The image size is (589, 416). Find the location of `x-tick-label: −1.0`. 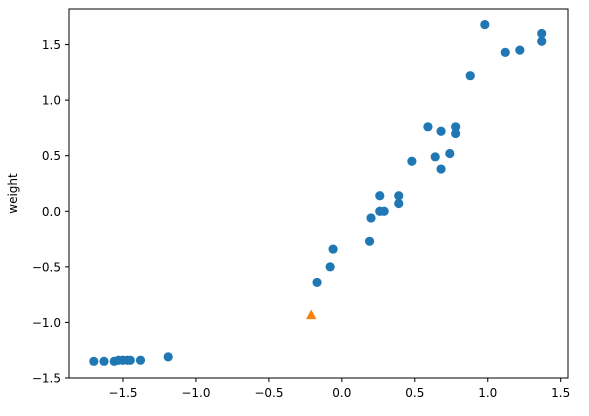

x-tick-label: −1.0 is located at coordinates (195, 393).